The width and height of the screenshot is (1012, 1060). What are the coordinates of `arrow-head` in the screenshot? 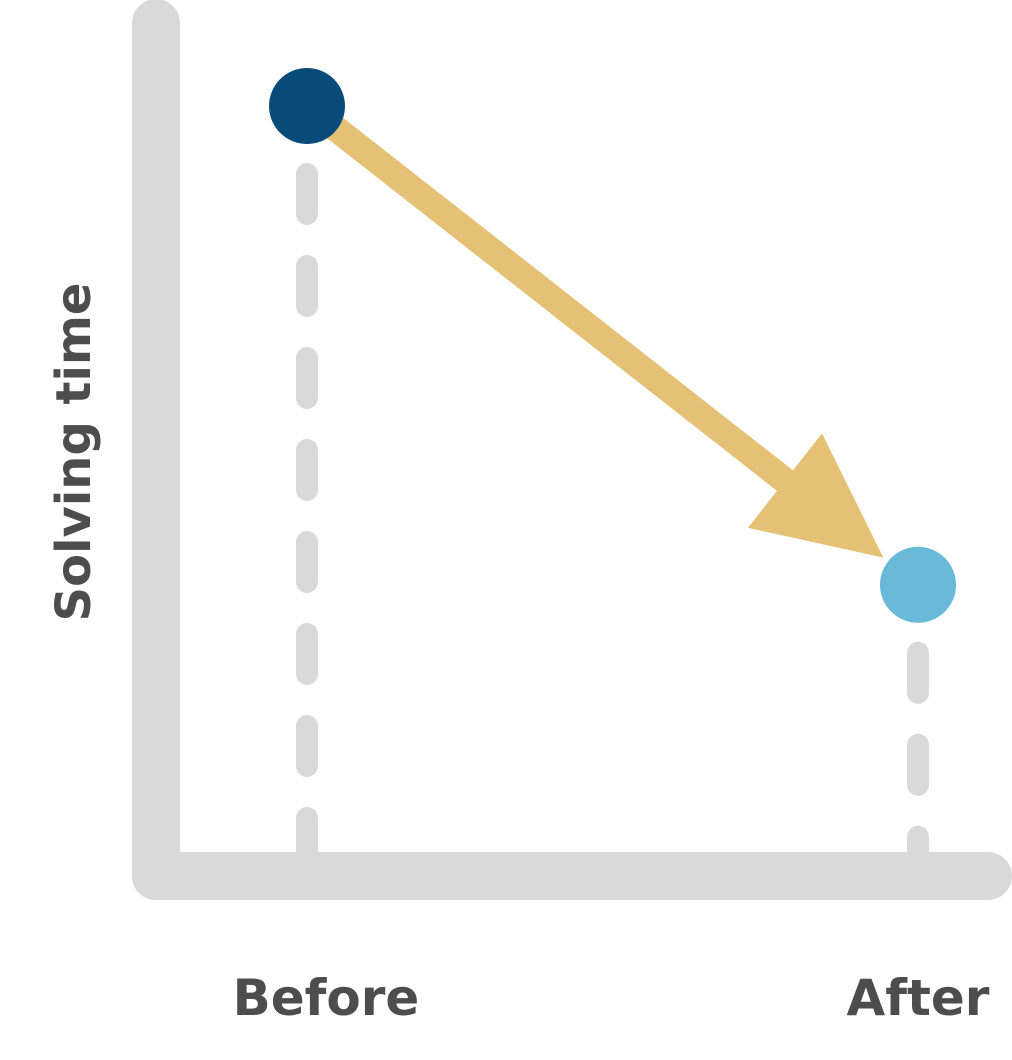 It's located at (815, 495).